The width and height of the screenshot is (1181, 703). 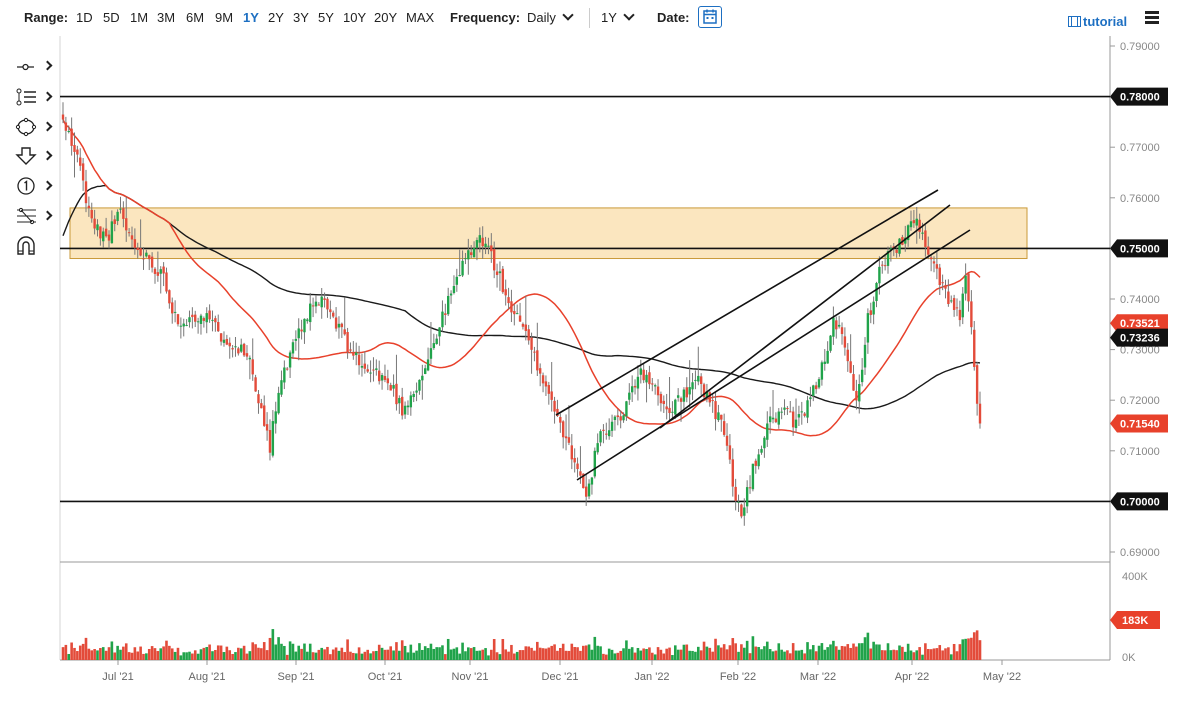 What do you see at coordinates (251, 17) in the screenshot?
I see `range-1y: 1Y` at bounding box center [251, 17].